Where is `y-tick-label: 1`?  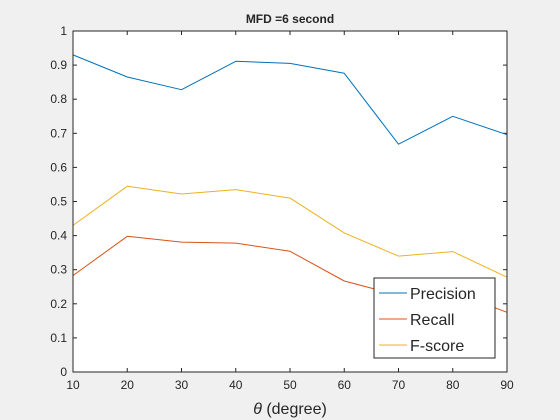 y-tick-label: 1 is located at coordinates (63, 31).